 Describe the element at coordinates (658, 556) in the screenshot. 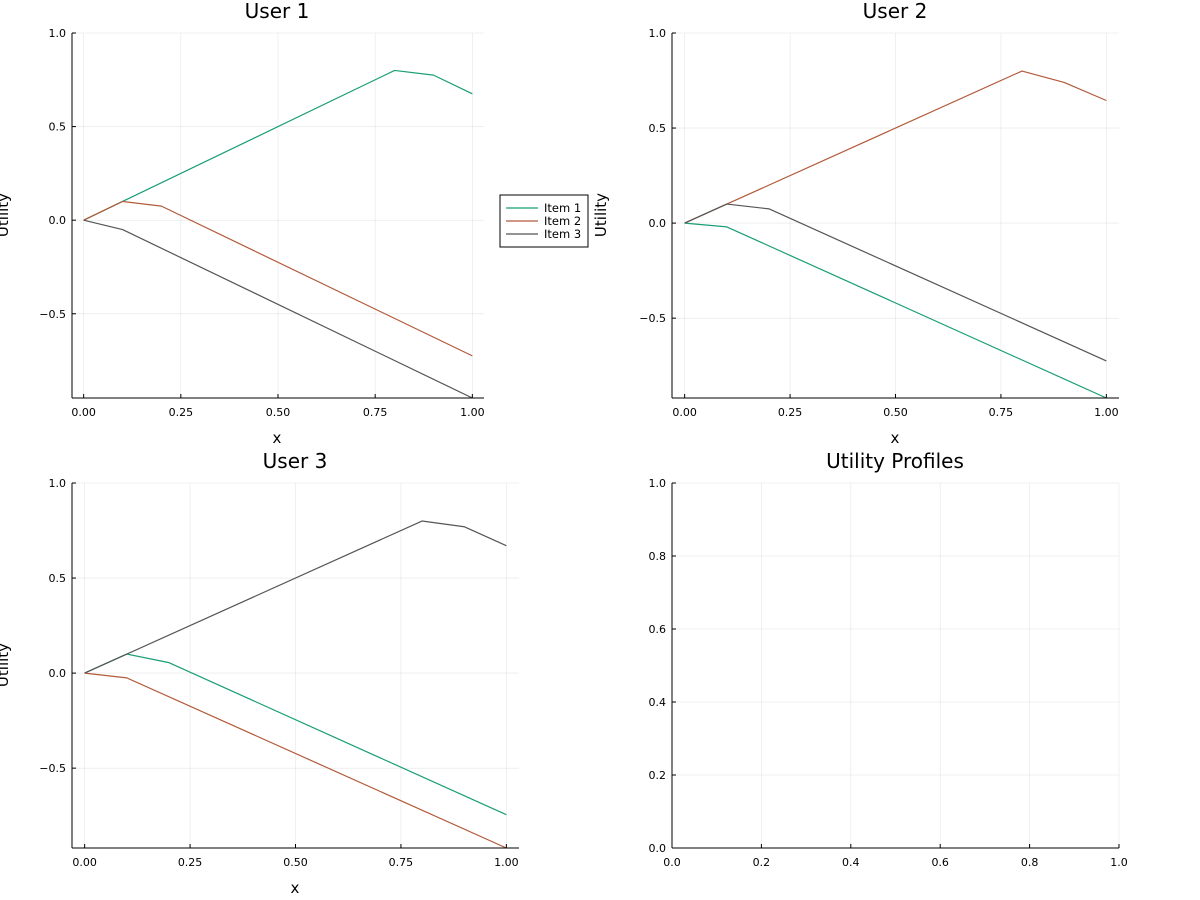

I see `y-tick-label: 0.8` at that location.